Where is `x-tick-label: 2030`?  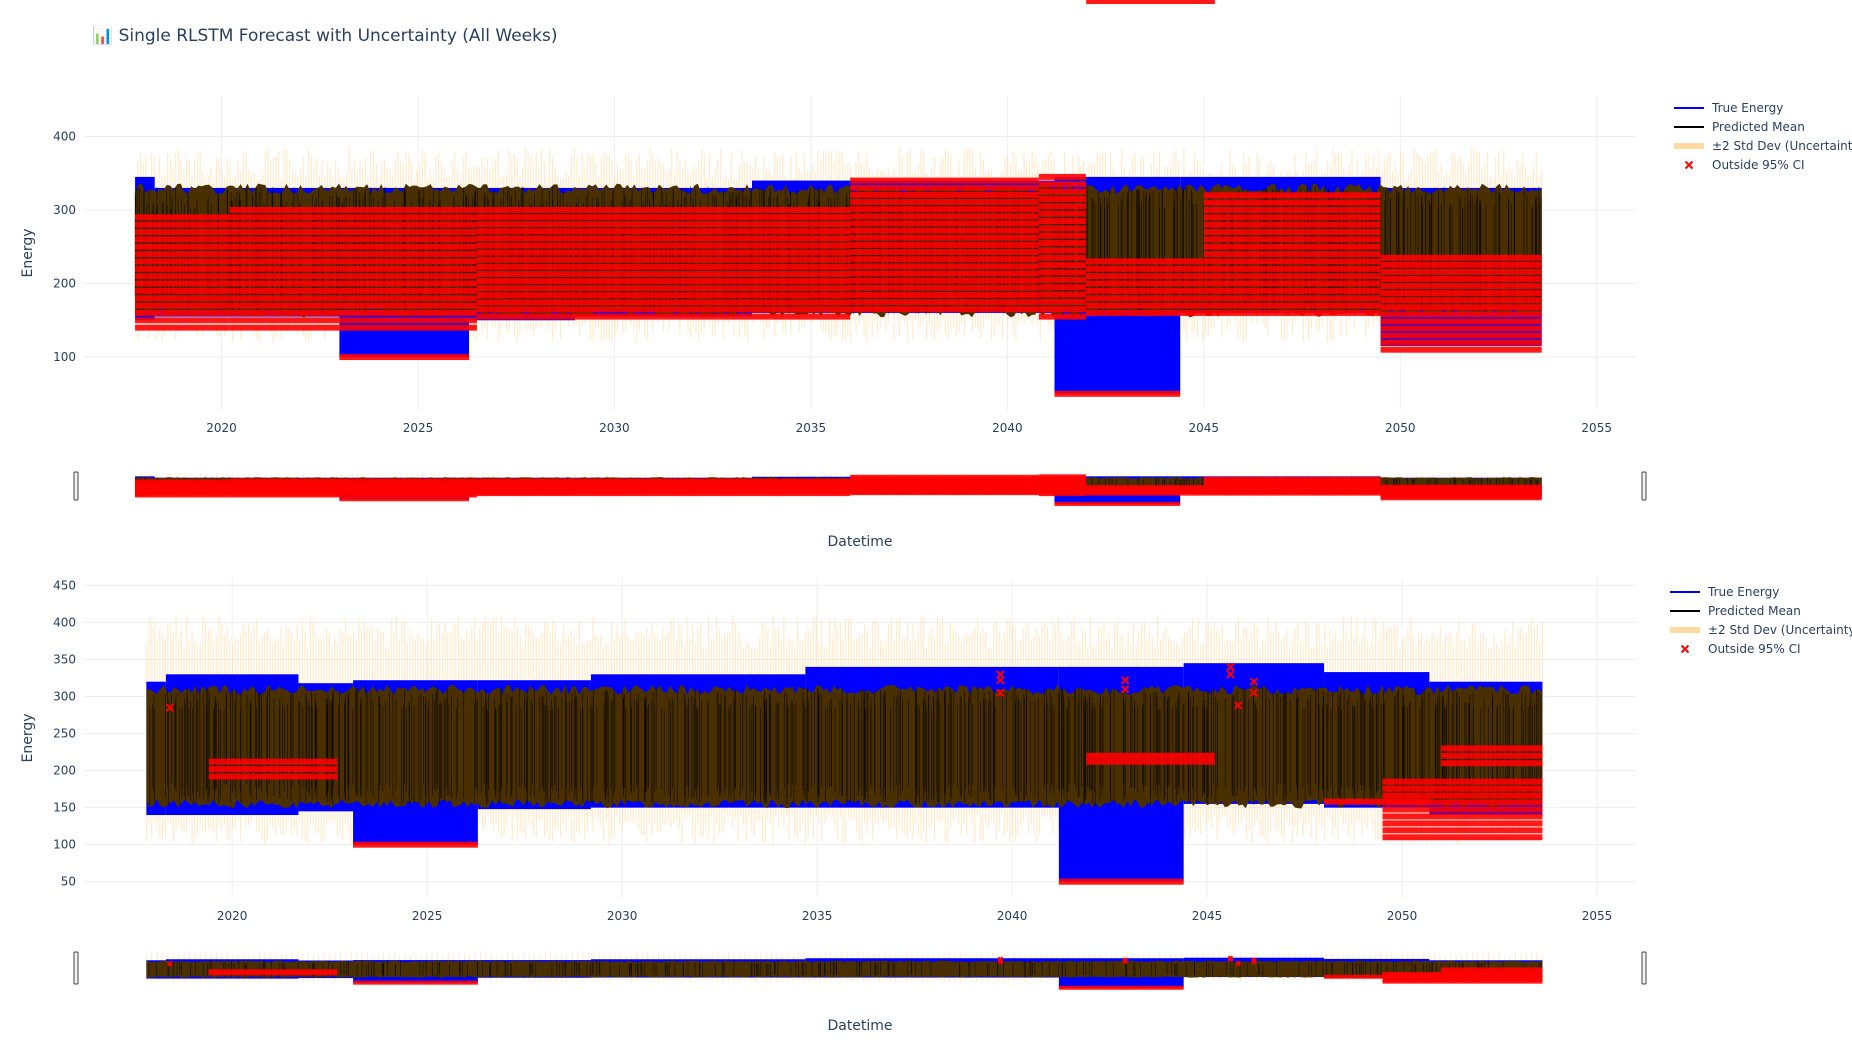 x-tick-label: 2030 is located at coordinates (622, 916).